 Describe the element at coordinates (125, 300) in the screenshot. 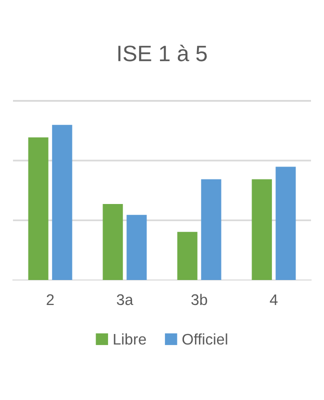

I see `x-tick-label: 3a` at that location.